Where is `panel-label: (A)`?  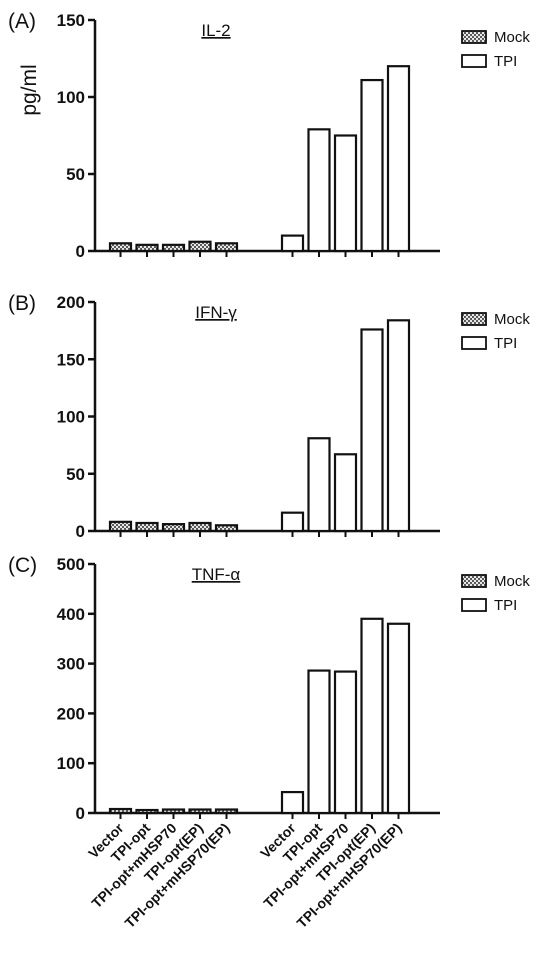
panel-label: (A) is located at coordinates (22, 21).